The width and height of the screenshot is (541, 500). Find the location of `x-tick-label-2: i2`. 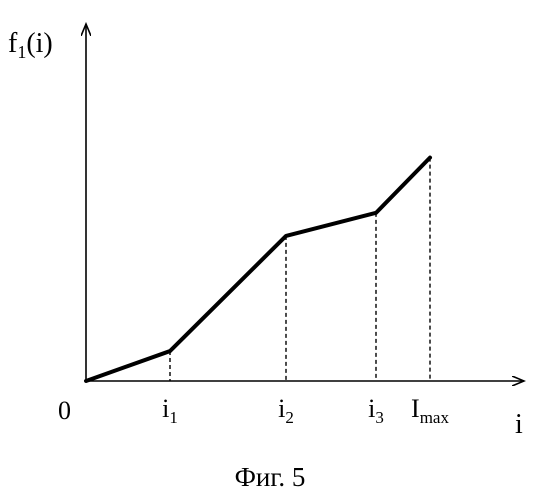

x-tick-label-2: i2 is located at coordinates (286, 410).